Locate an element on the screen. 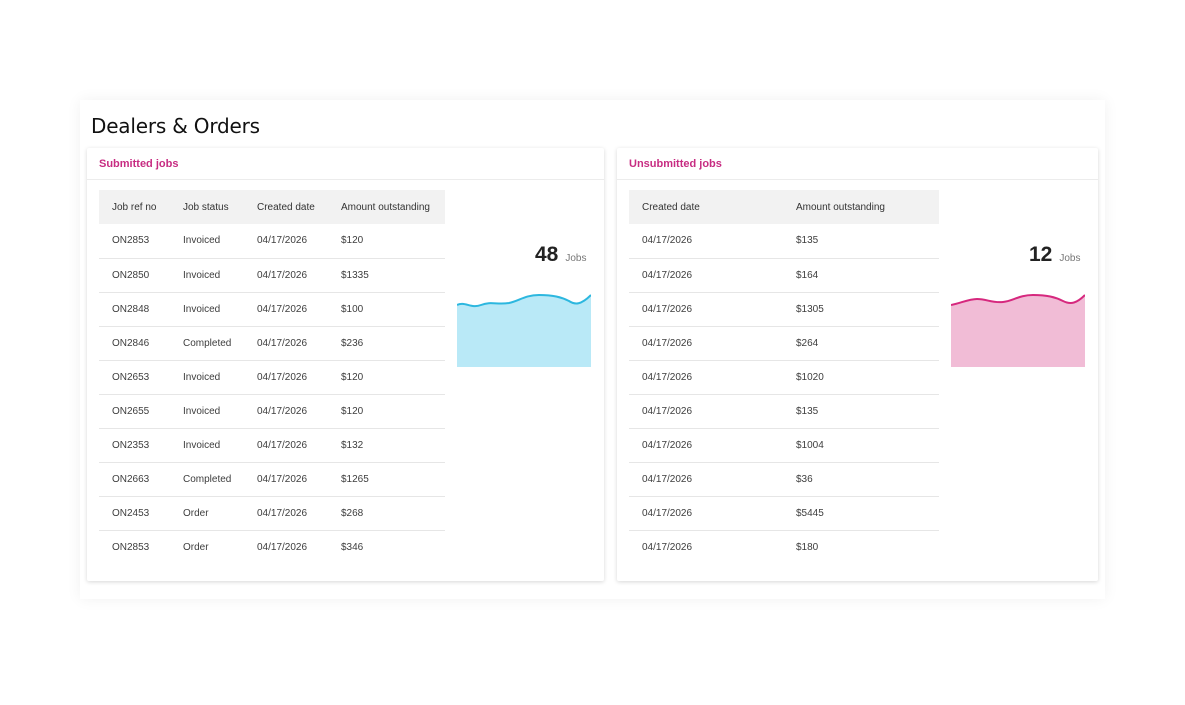 This screenshot has width=1185, height=705. unsubmitted-sparkline-area is located at coordinates (1018, 331).